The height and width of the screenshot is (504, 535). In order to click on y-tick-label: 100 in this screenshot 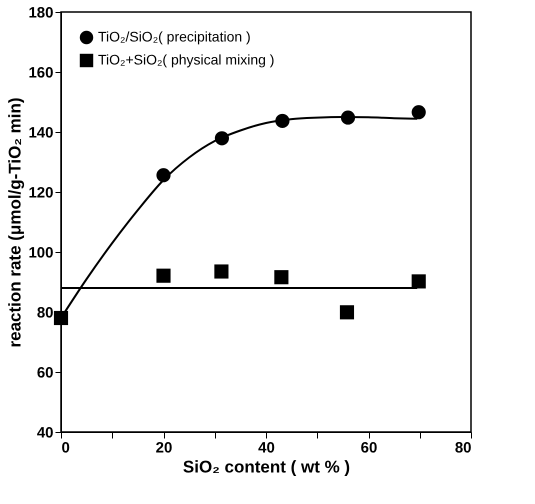, I will do `click(41, 253)`.